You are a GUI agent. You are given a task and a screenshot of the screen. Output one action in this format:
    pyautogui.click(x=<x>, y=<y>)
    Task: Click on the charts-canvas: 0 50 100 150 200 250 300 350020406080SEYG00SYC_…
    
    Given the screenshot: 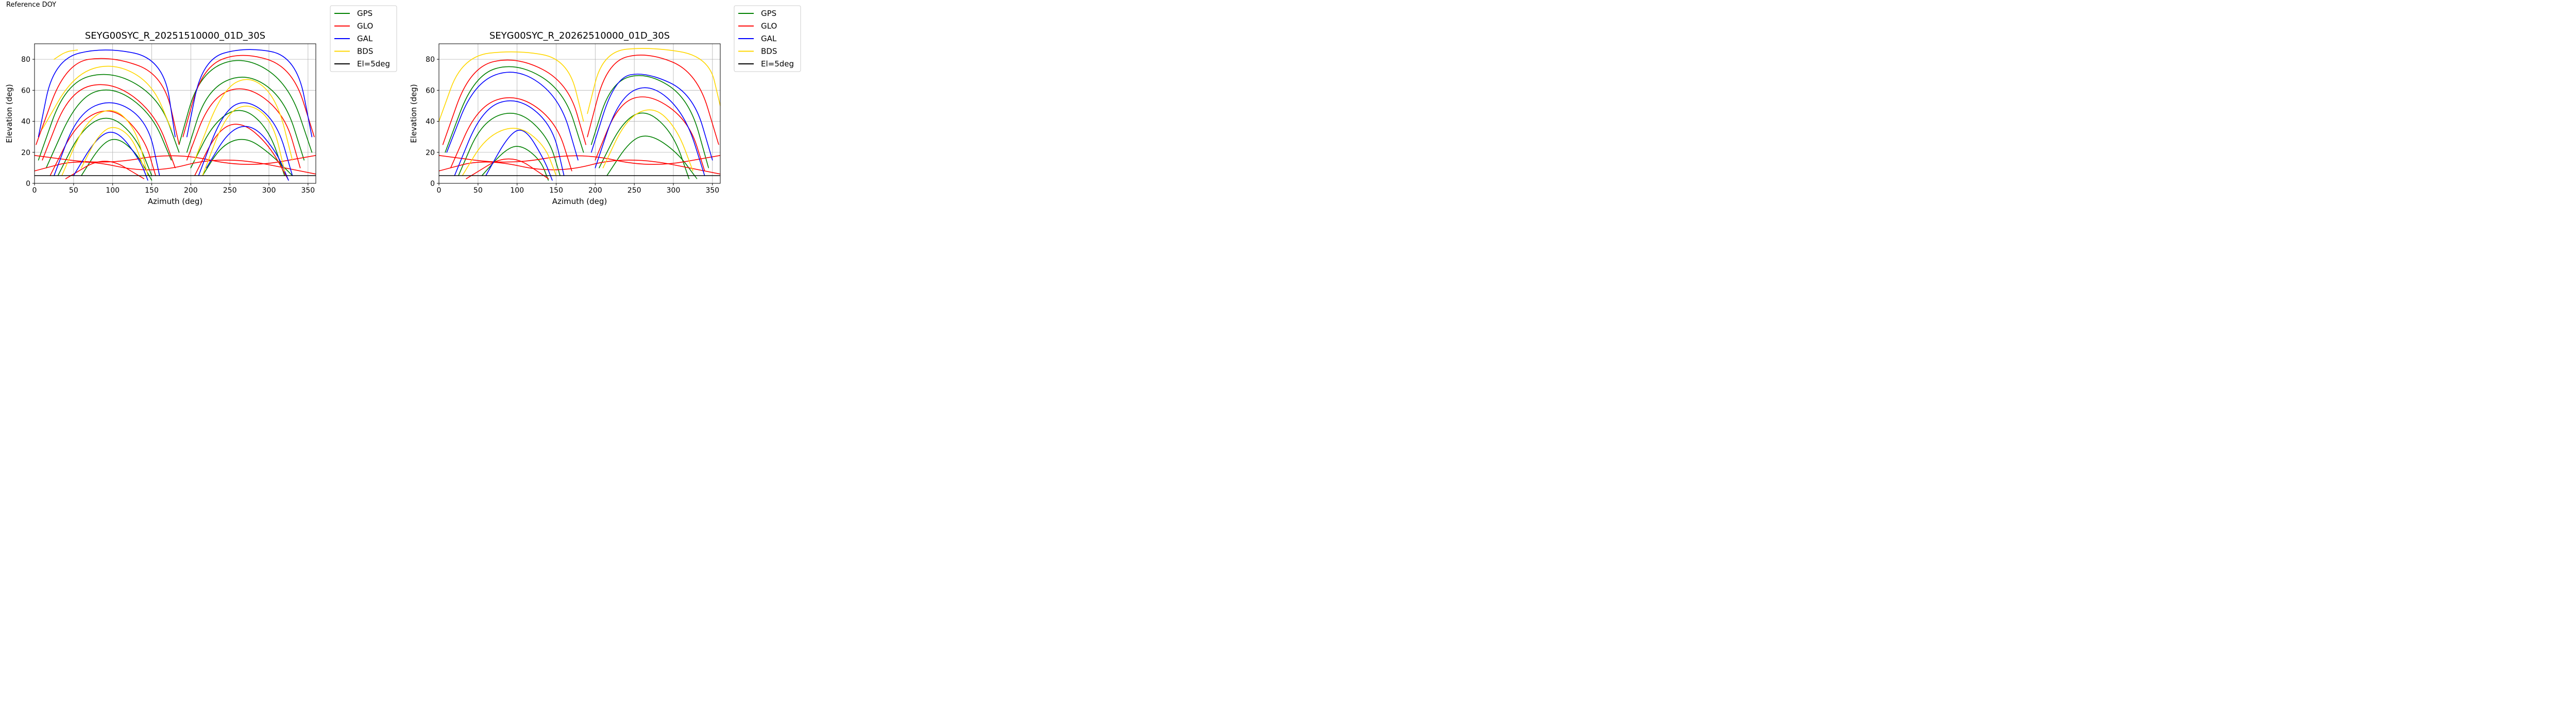 What is the action you would take?
    pyautogui.click(x=403, y=105)
    